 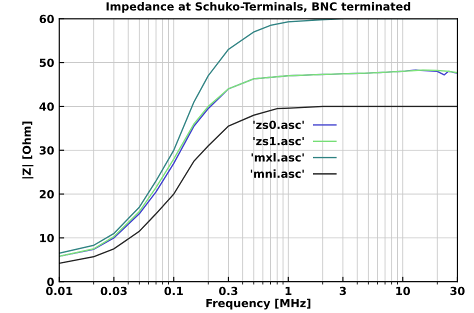 I want to click on x-tick-label: 10, so click(x=403, y=291).